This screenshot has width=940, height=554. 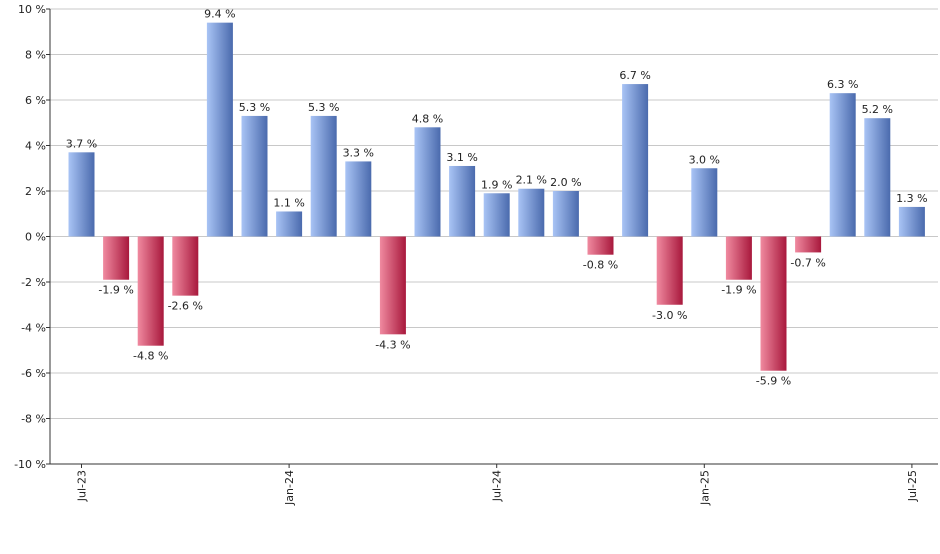 I want to click on value-label-Jun-24: 3.1 %, so click(x=461, y=157).